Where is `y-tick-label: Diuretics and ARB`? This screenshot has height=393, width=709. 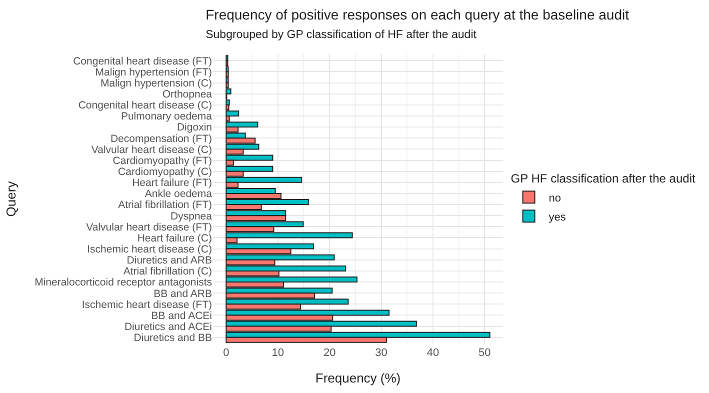 y-tick-label: Diuretics and ARB is located at coordinates (169, 260).